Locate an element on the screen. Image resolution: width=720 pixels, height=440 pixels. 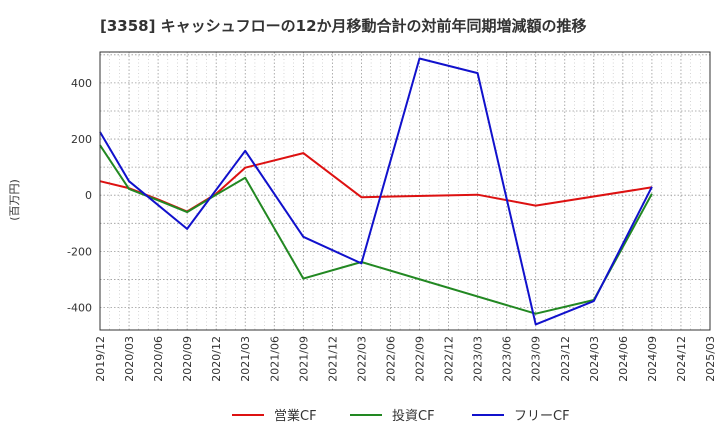
x-tick-label: 2019/12 is located at coordinates (100, 359).